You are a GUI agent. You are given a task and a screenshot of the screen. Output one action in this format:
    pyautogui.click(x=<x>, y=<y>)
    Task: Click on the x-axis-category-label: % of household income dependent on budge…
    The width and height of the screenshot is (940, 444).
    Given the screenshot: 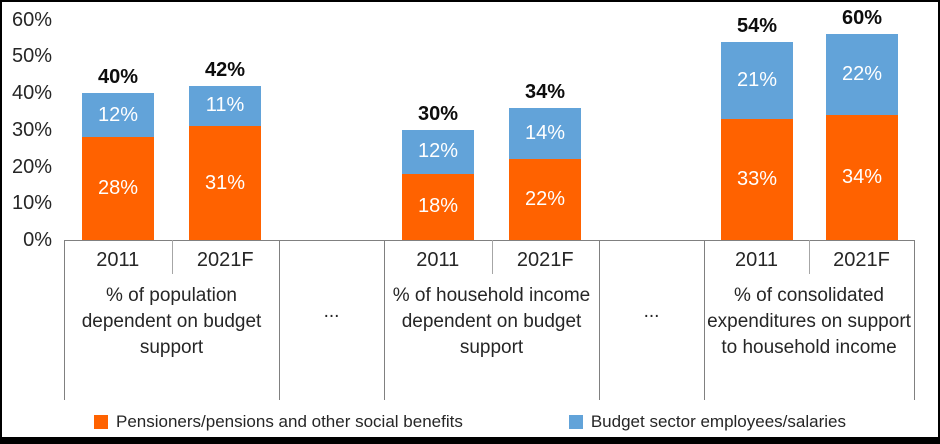 What is the action you would take?
    pyautogui.click(x=491, y=321)
    